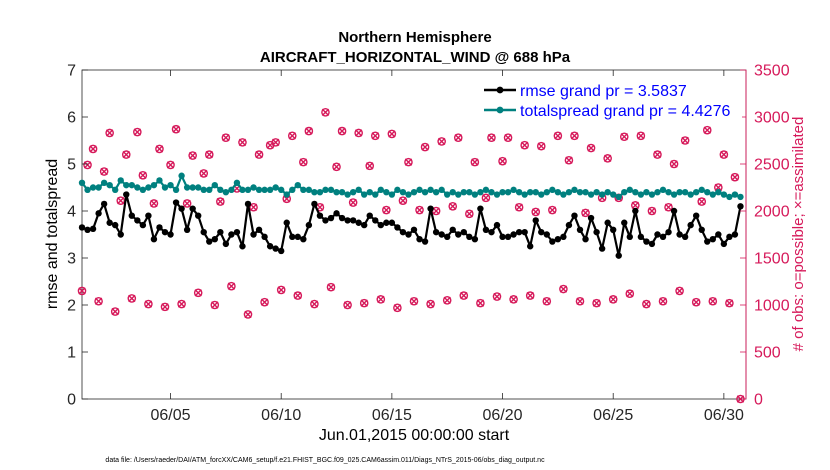 The height and width of the screenshot is (470, 830). I want to click on chart-subtitle: AIRCRAFT_HORIZONTAL_WIND @ 688 hPa, so click(415, 57).